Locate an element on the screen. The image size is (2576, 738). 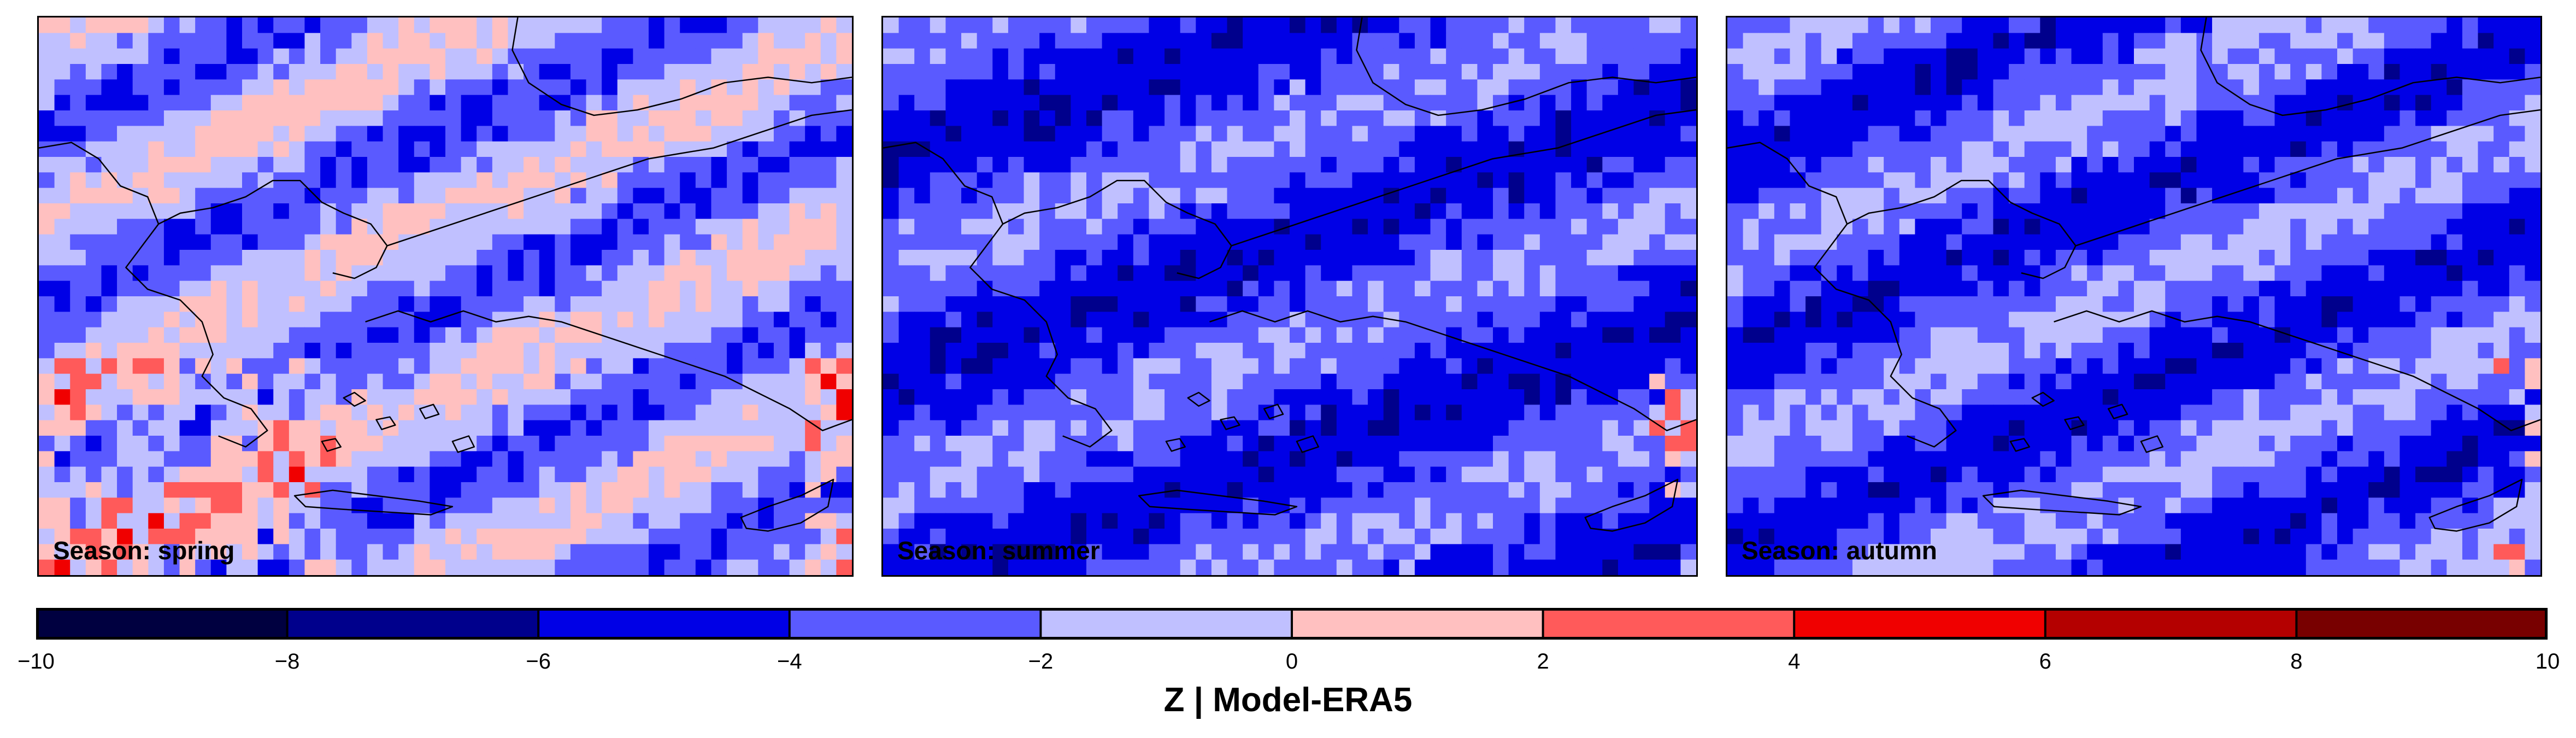
panel-label-summer: Season: summer is located at coordinates (999, 550).